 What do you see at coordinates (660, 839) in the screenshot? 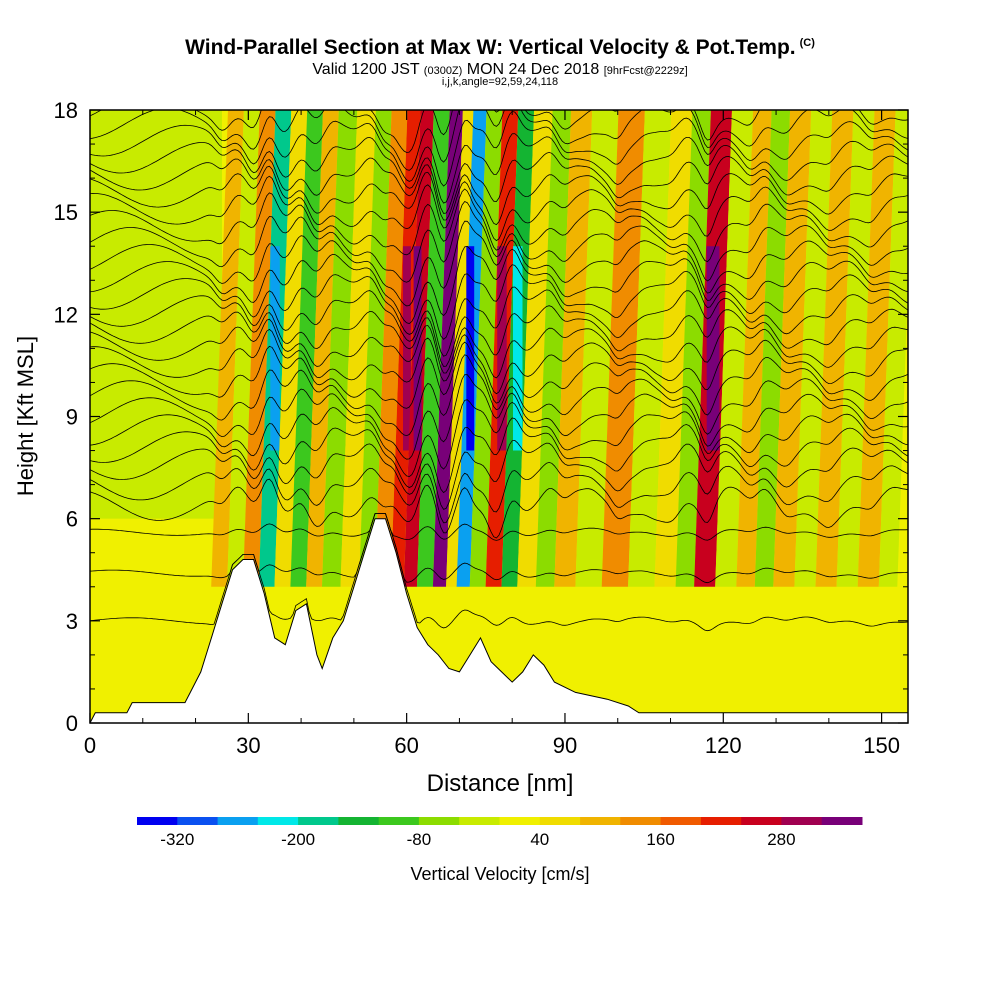
I see `colorbar-tick-label: 160` at bounding box center [660, 839].